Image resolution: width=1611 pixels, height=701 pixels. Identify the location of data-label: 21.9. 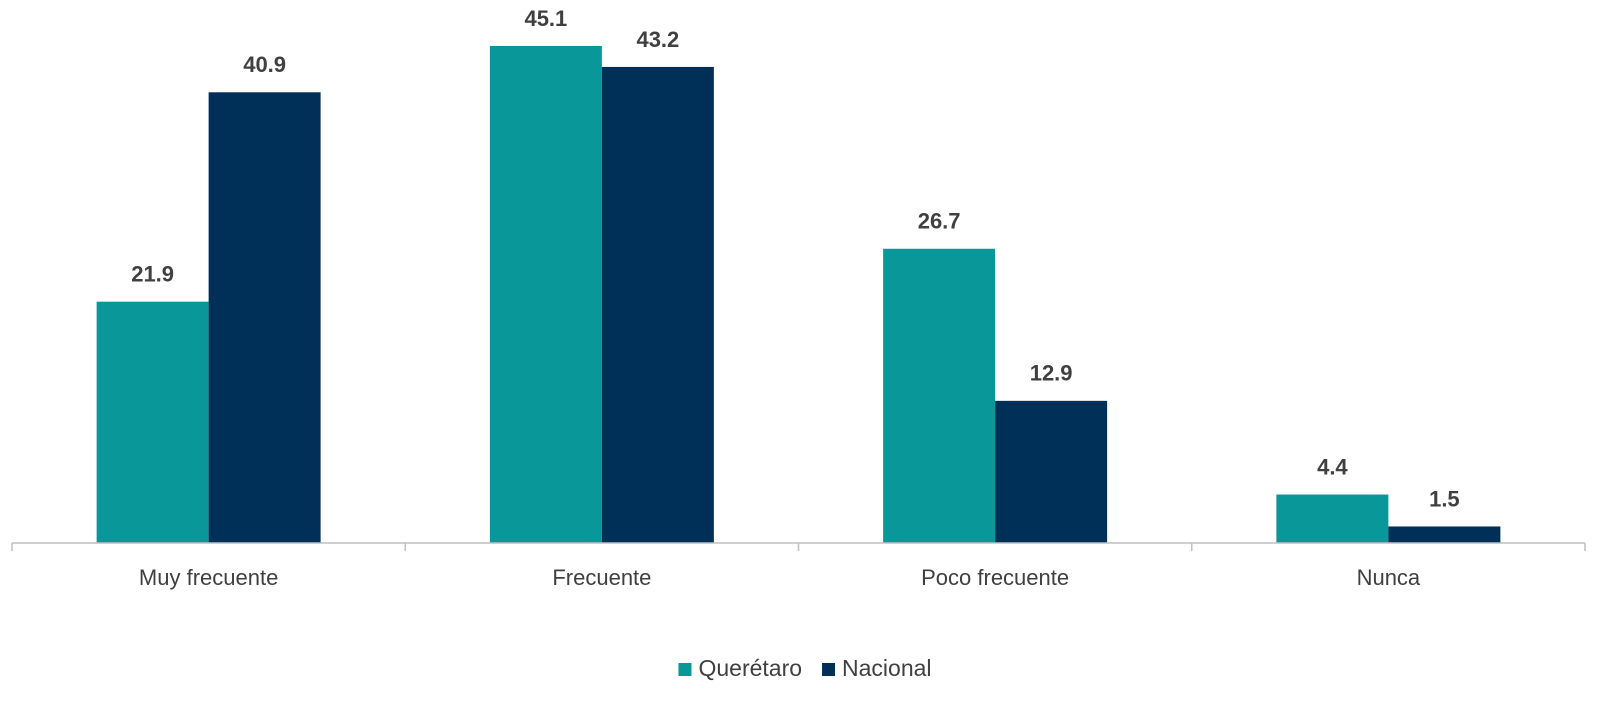
(152, 273).